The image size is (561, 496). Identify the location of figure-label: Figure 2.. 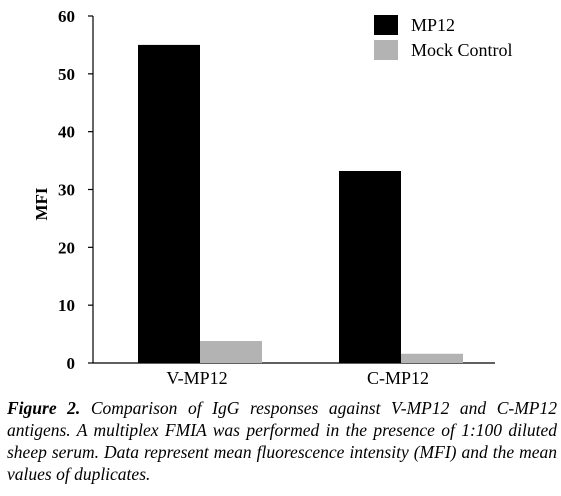
(44, 408).